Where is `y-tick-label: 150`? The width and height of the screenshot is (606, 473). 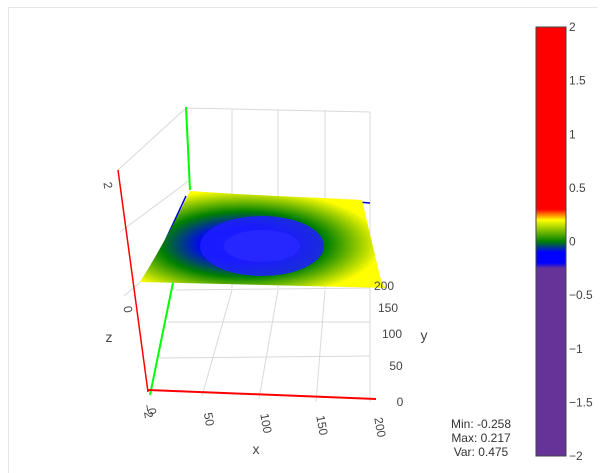 y-tick-label: 150 is located at coordinates (388, 308).